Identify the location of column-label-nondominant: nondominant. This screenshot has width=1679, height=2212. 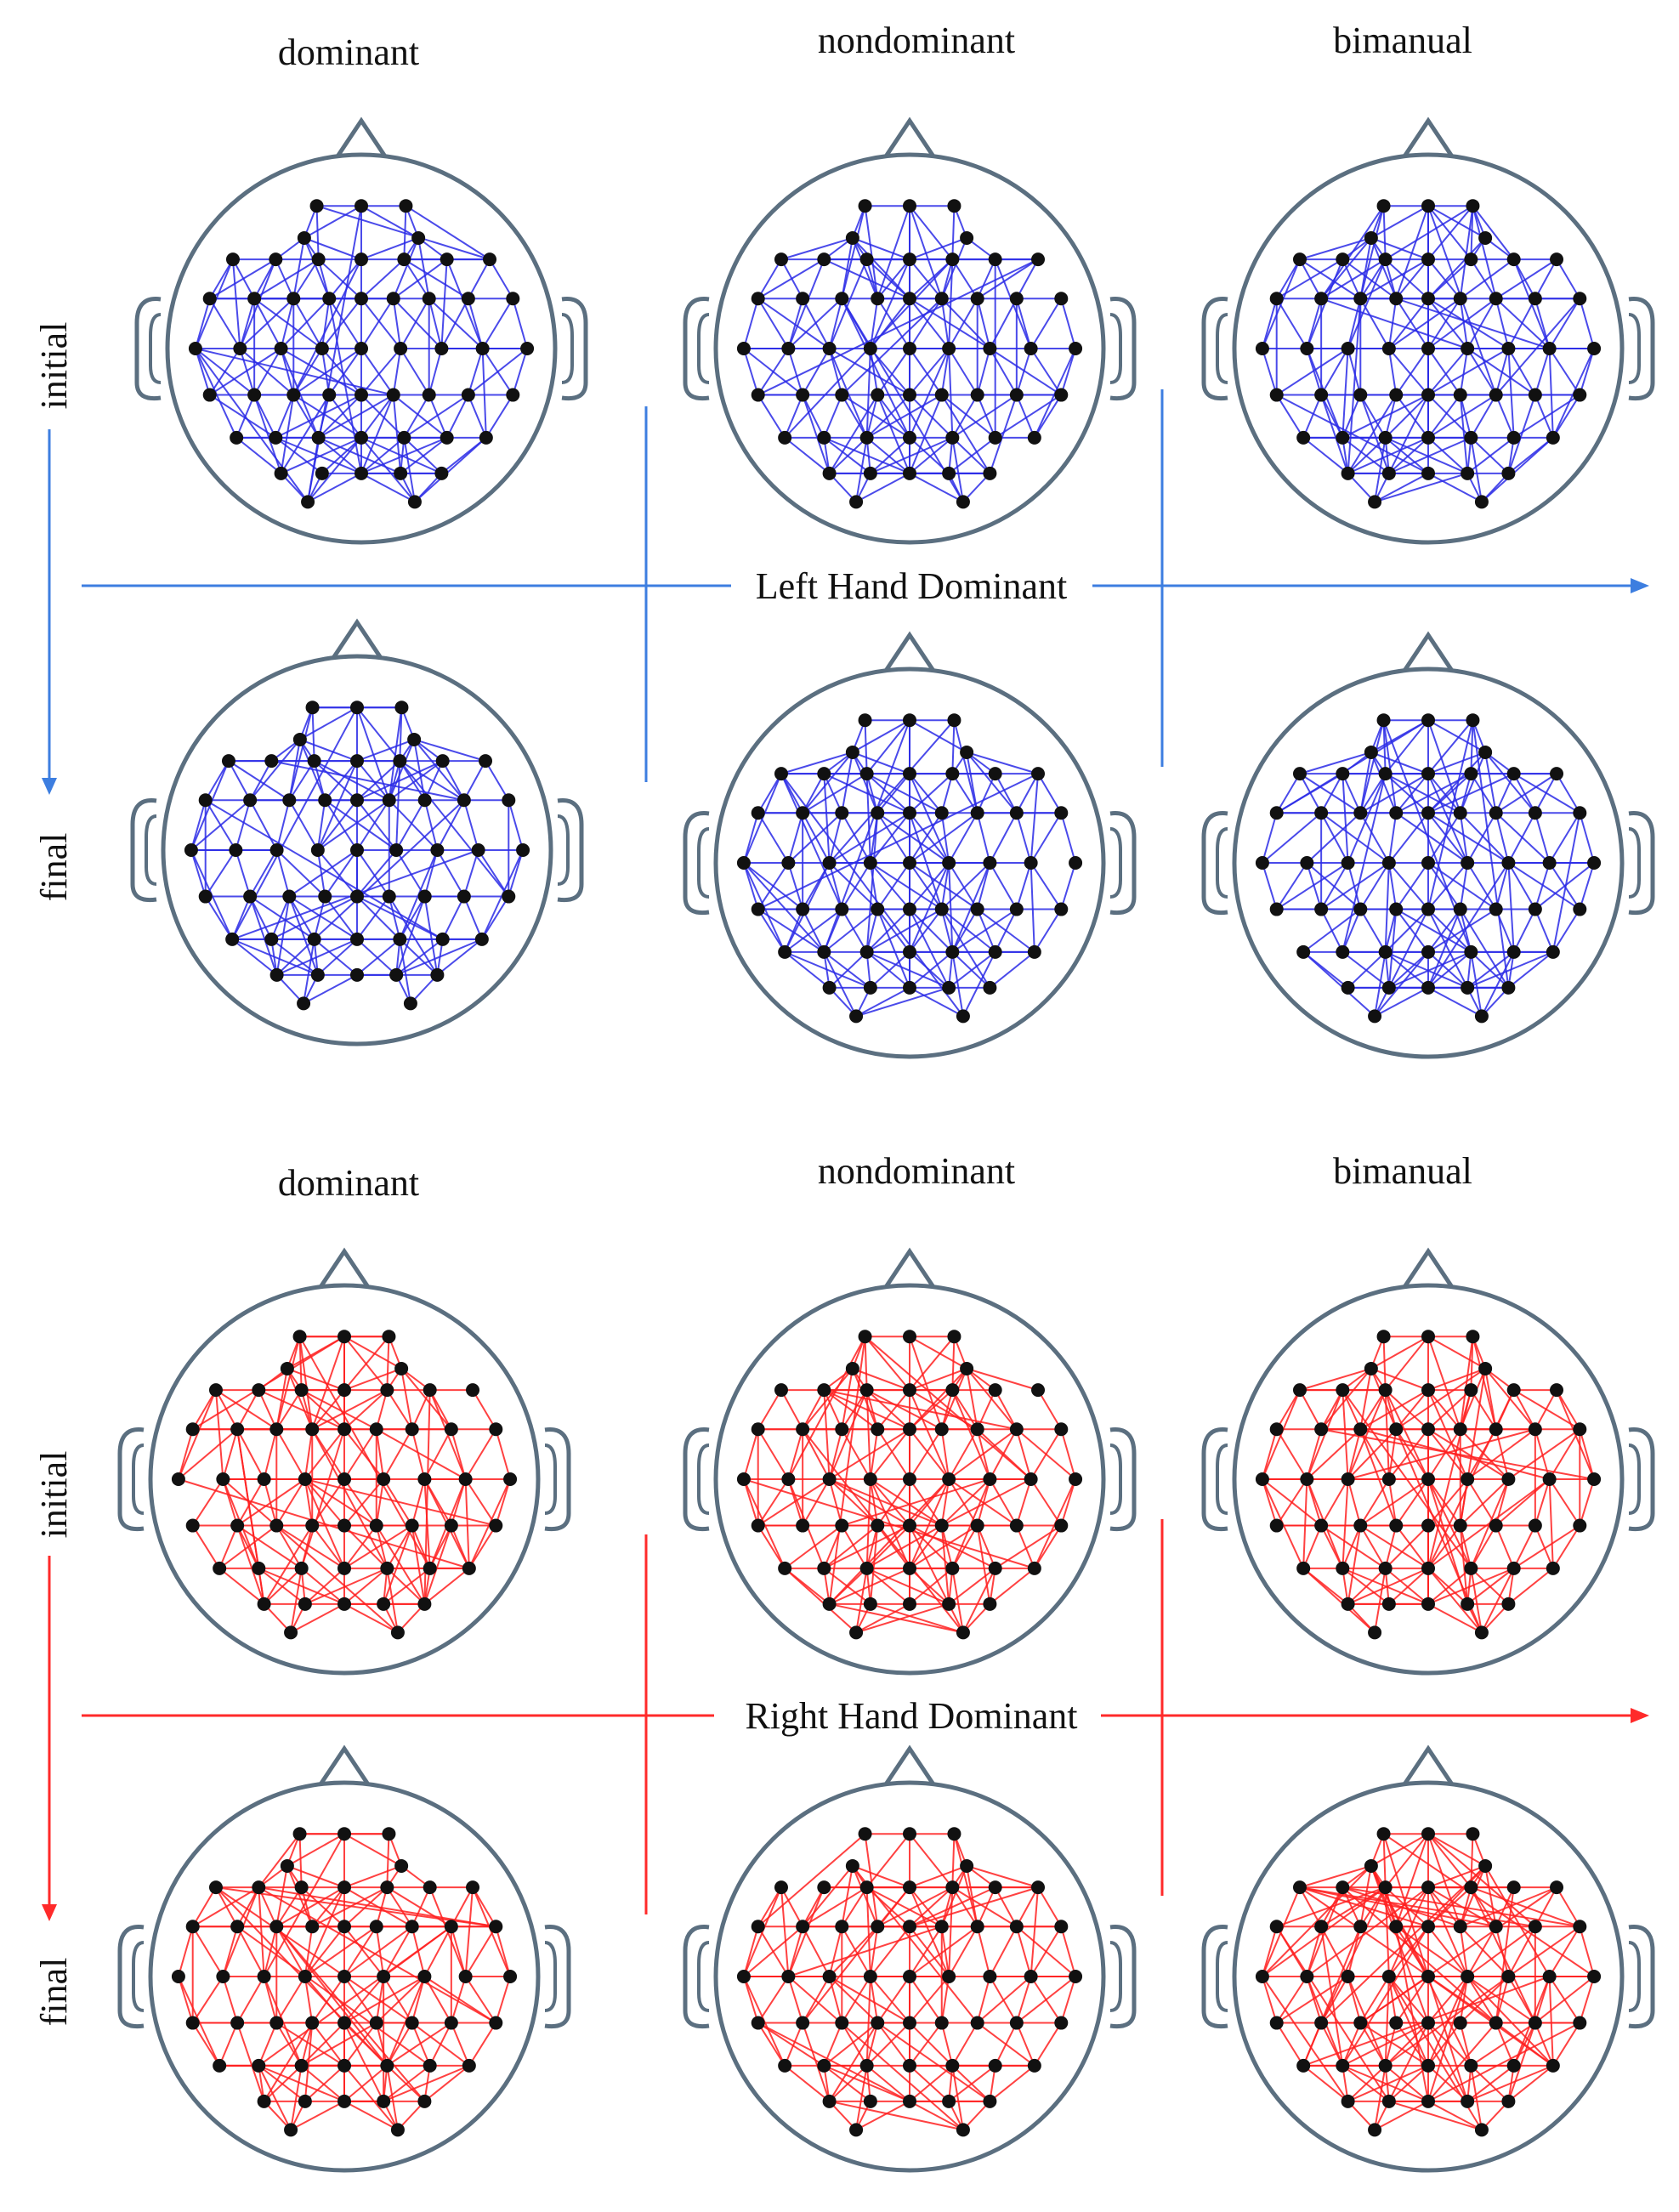
(916, 40).